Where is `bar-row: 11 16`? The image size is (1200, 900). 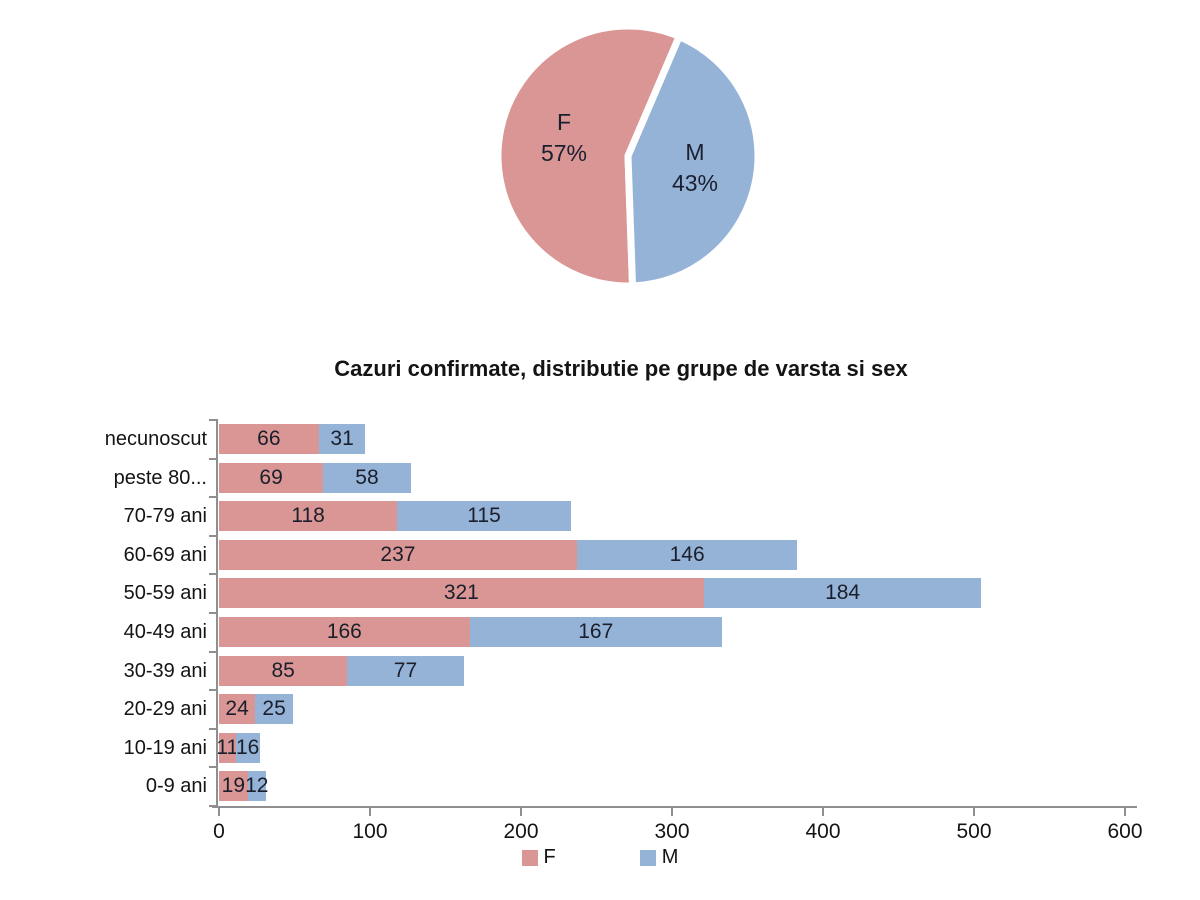
bar-row: 11 16 is located at coordinates (238, 747).